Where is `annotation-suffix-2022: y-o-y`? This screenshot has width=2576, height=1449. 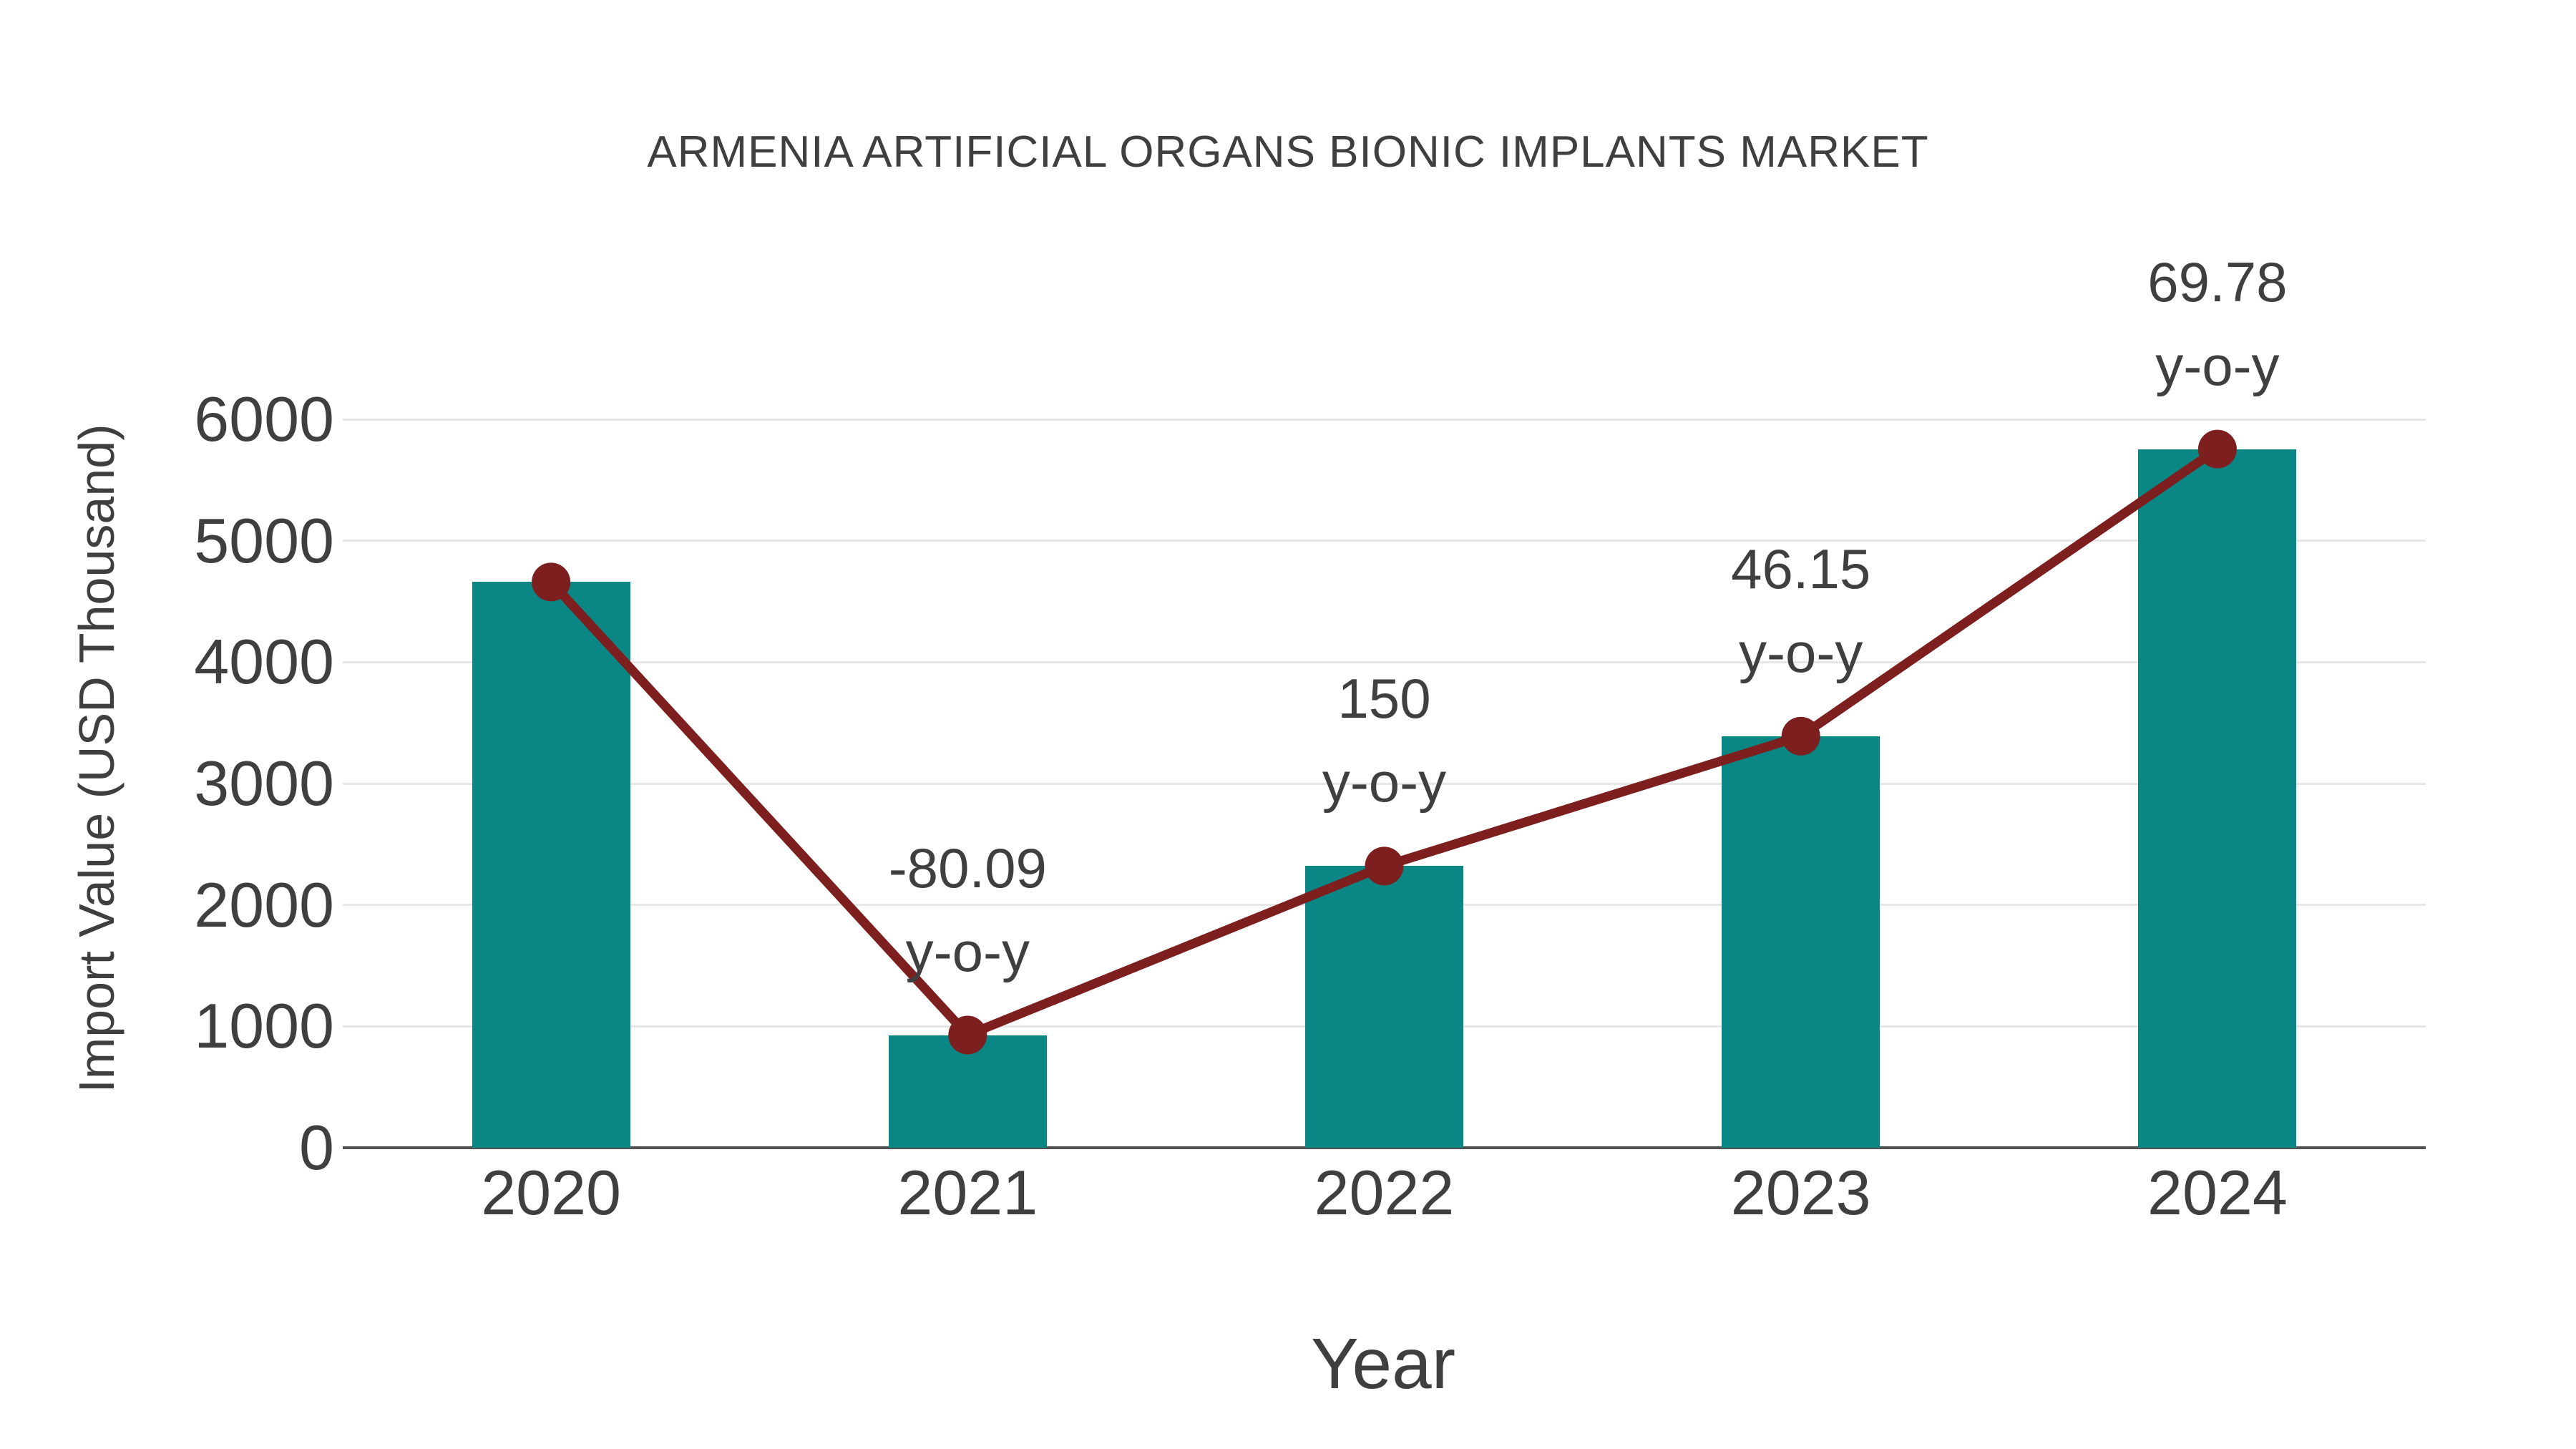
annotation-suffix-2022: y-o-y is located at coordinates (1384, 782).